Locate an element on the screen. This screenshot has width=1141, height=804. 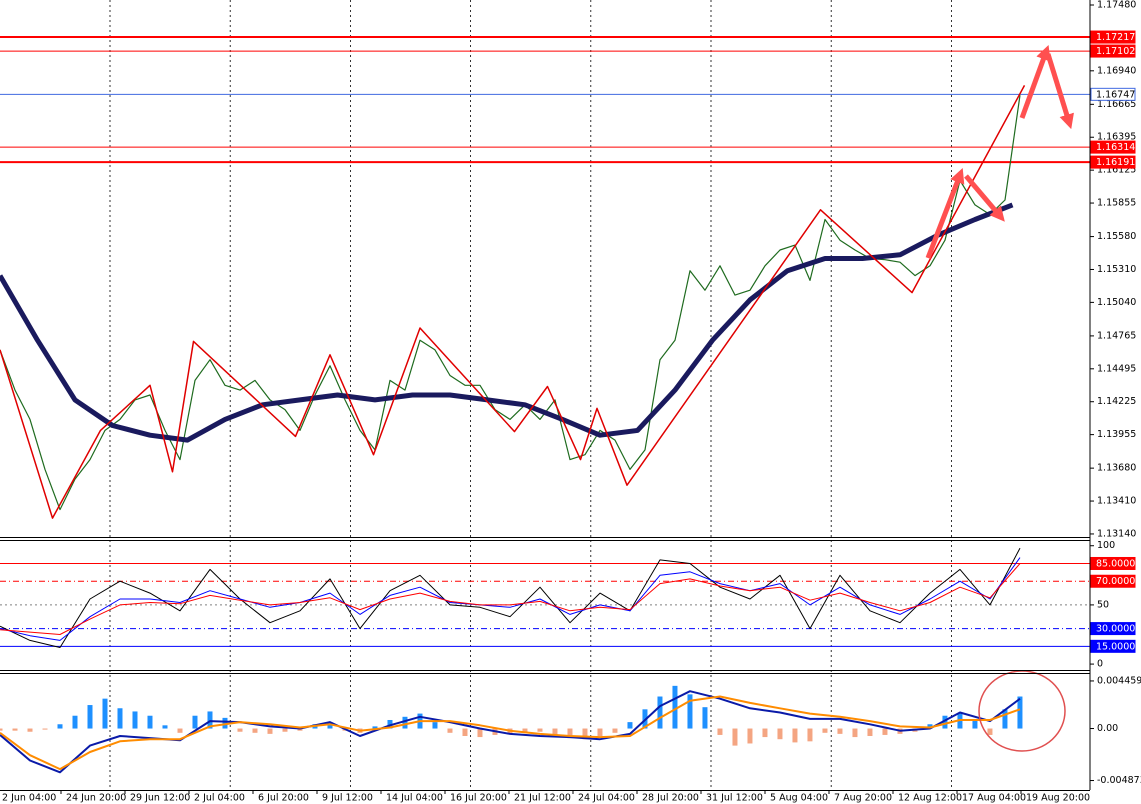
y-tick-label: 1.13140 is located at coordinates (1116, 533).